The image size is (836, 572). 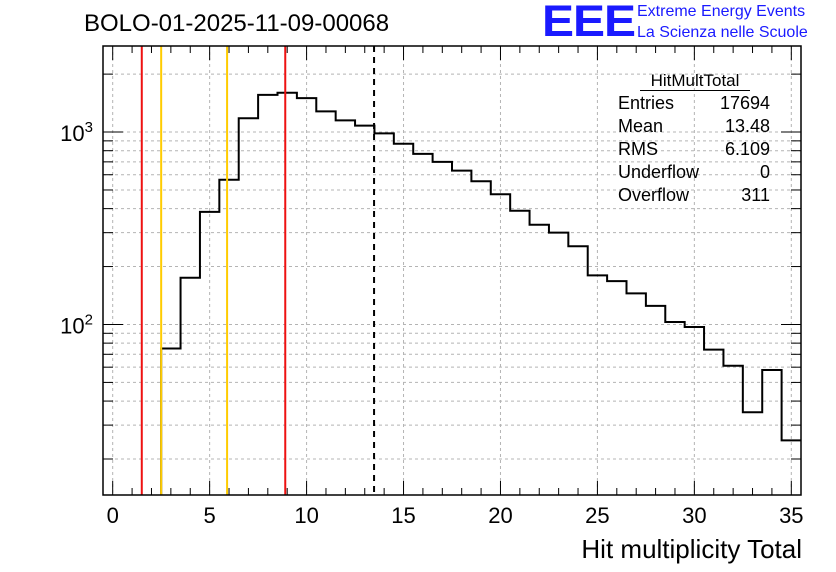 What do you see at coordinates (210, 515) in the screenshot?
I see `x-tick-label: 5` at bounding box center [210, 515].